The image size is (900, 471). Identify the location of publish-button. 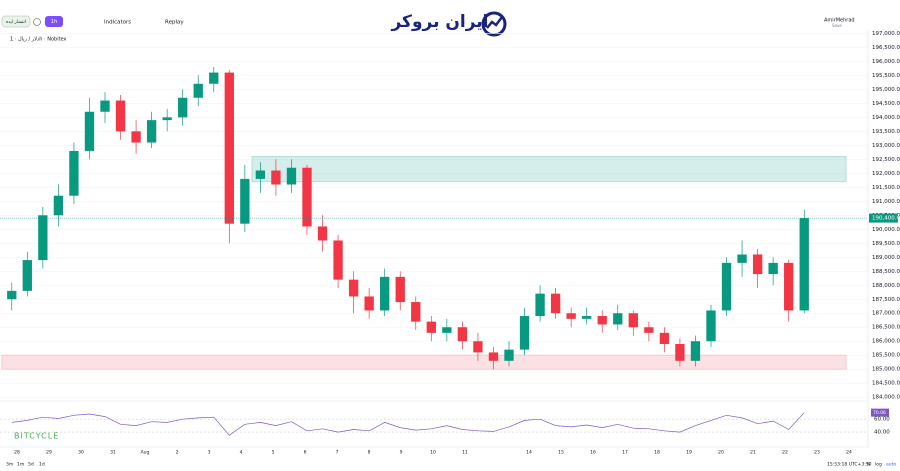
(16, 21).